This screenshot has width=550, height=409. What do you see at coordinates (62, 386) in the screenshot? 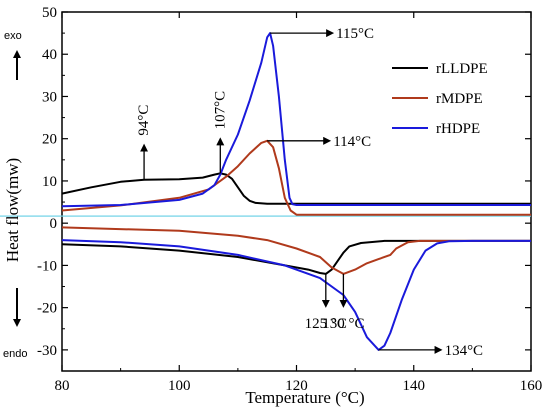
I see `x-tick-label: 80` at bounding box center [62, 386].